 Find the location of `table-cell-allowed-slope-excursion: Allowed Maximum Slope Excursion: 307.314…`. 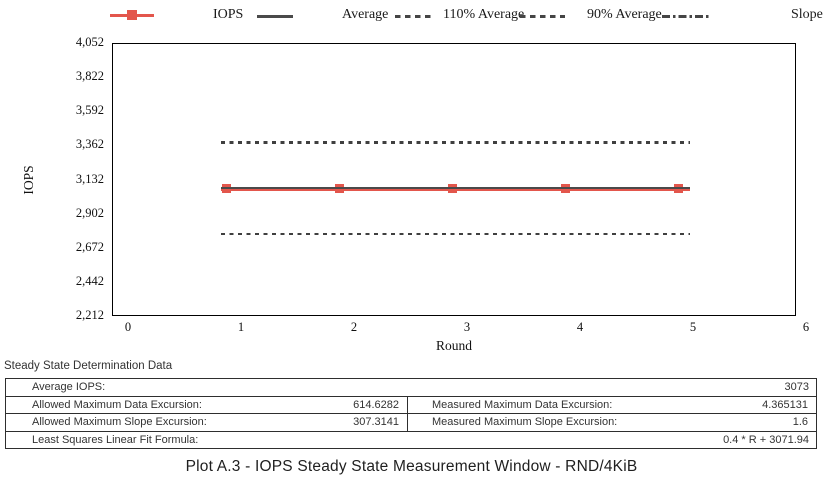

table-cell-allowed-slope-excursion: Allowed Maximum Slope Excursion: 307.314… is located at coordinates (207, 422).